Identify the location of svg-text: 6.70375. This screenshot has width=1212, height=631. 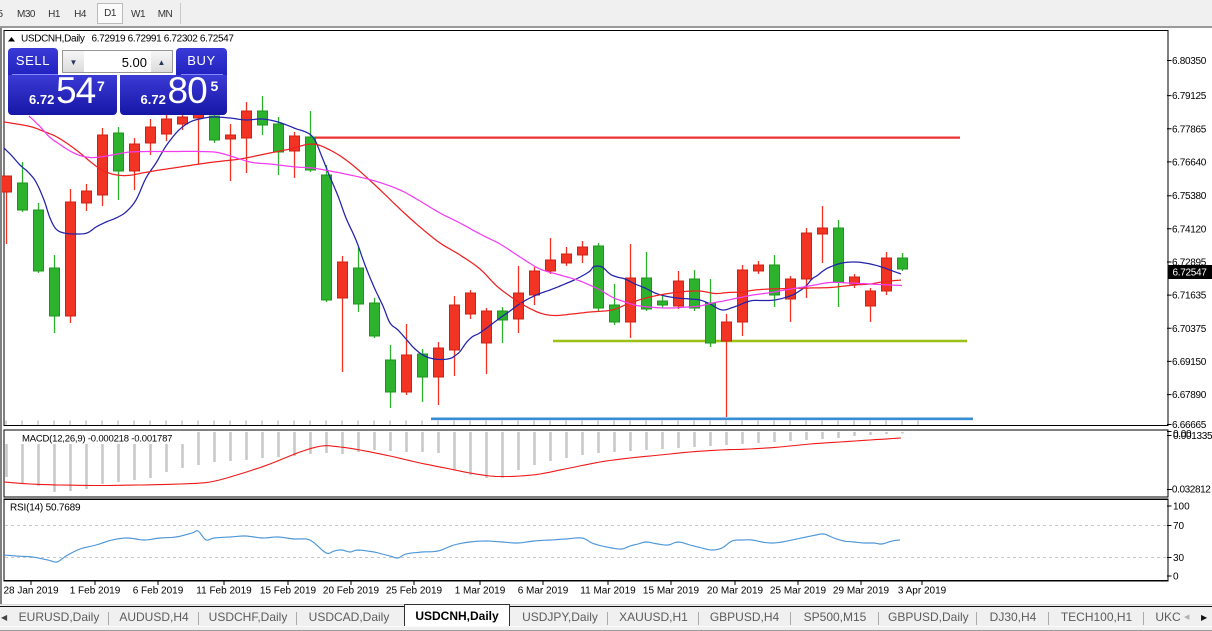
(1189, 329).